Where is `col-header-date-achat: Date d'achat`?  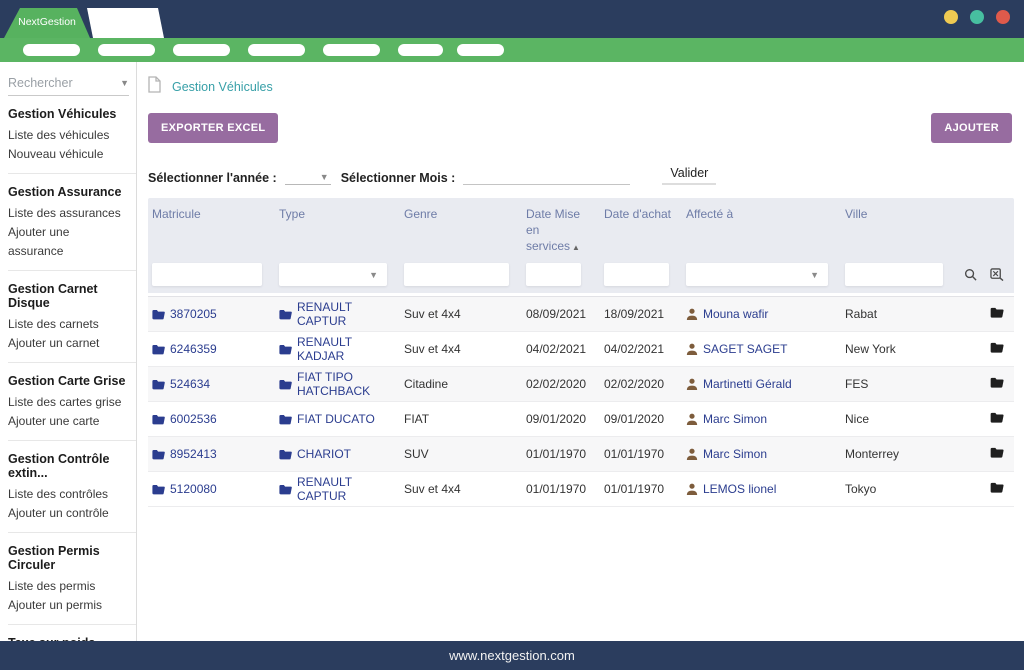 col-header-date-achat: Date d'achat is located at coordinates (638, 214).